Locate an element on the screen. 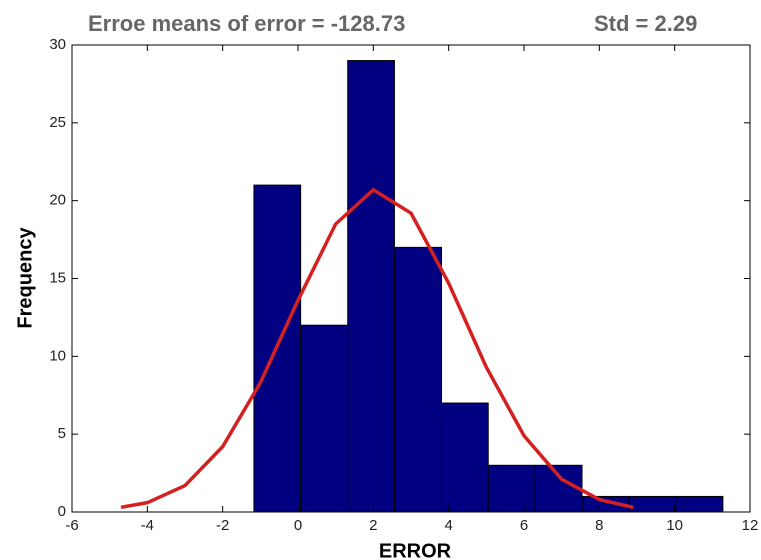  x-tick-label: 12 is located at coordinates (750, 525).